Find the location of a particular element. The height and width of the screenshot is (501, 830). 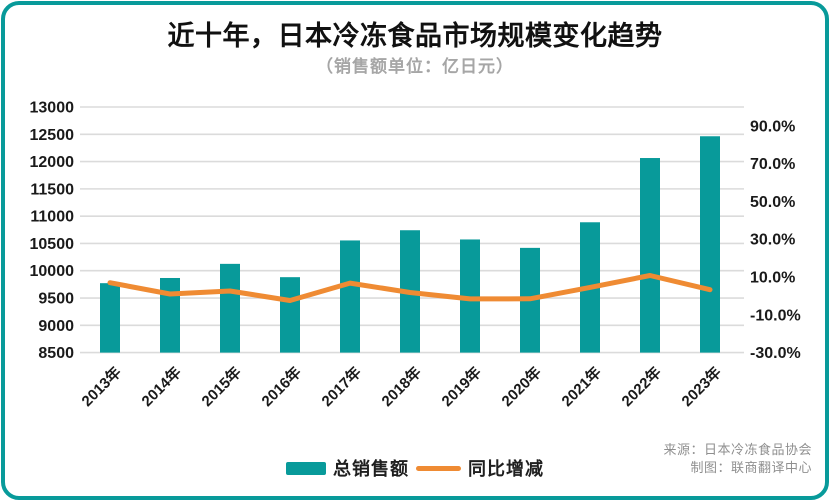

x-axis-tick-label: 2014年 is located at coordinates (161, 386).